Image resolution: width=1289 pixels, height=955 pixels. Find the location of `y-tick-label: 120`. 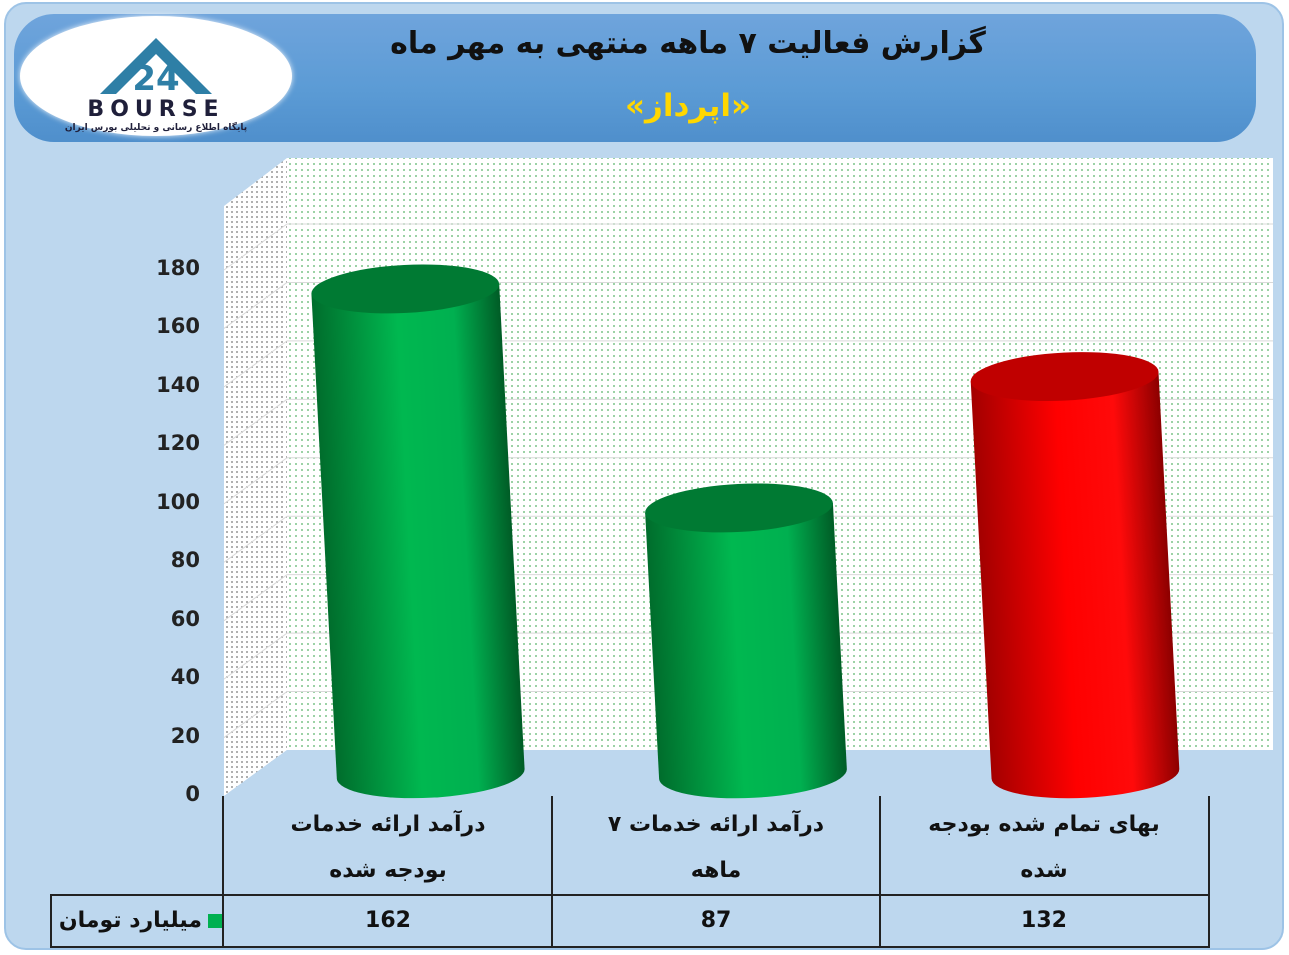

y-tick-label: 120 is located at coordinates (178, 443).